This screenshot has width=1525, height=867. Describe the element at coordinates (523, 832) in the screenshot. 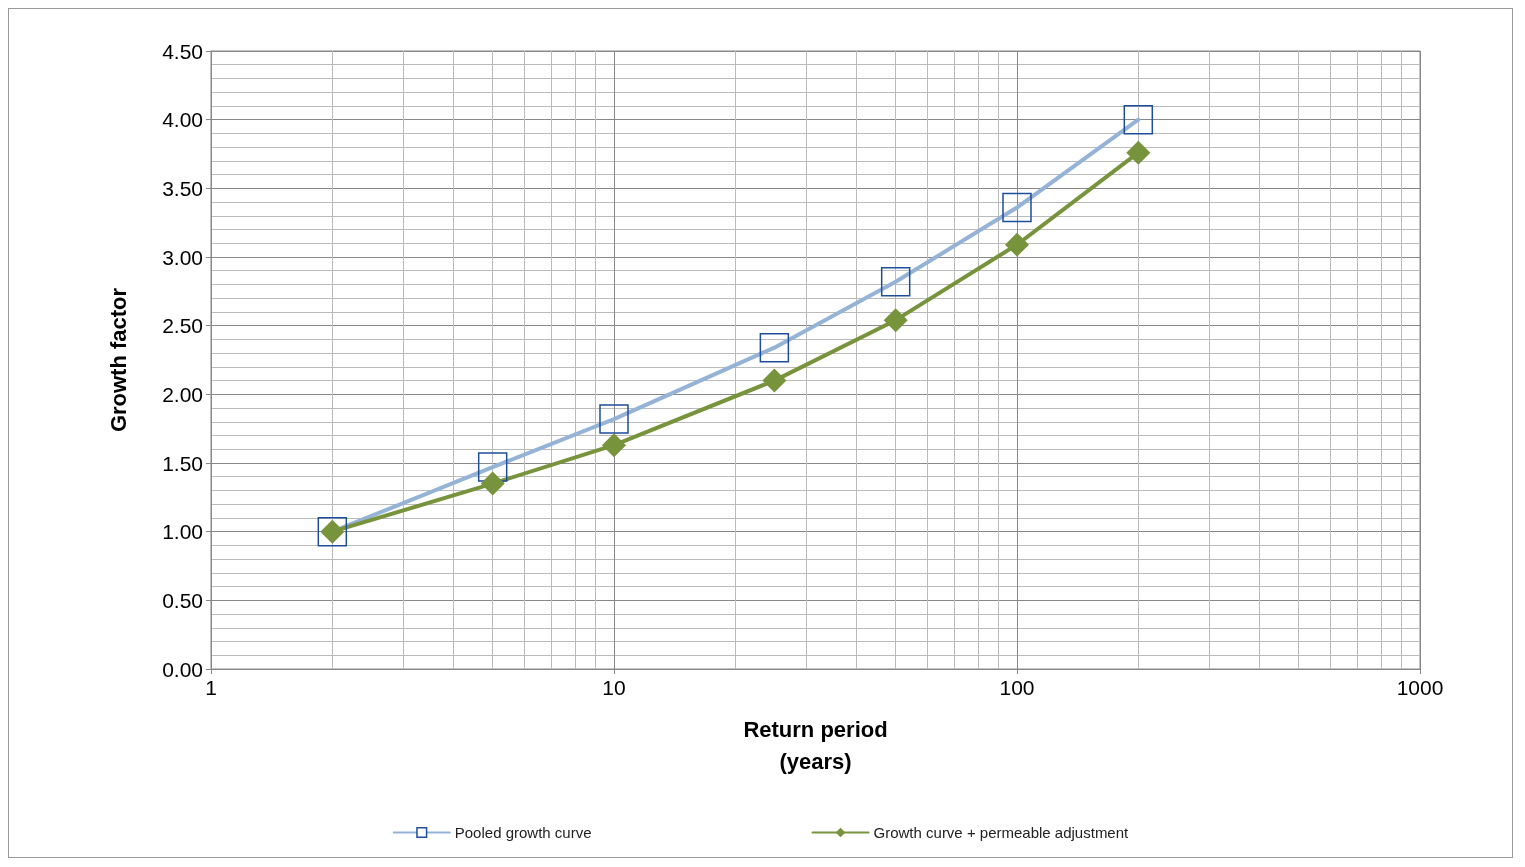

I see `legend-label: Pooled growth curve` at that location.